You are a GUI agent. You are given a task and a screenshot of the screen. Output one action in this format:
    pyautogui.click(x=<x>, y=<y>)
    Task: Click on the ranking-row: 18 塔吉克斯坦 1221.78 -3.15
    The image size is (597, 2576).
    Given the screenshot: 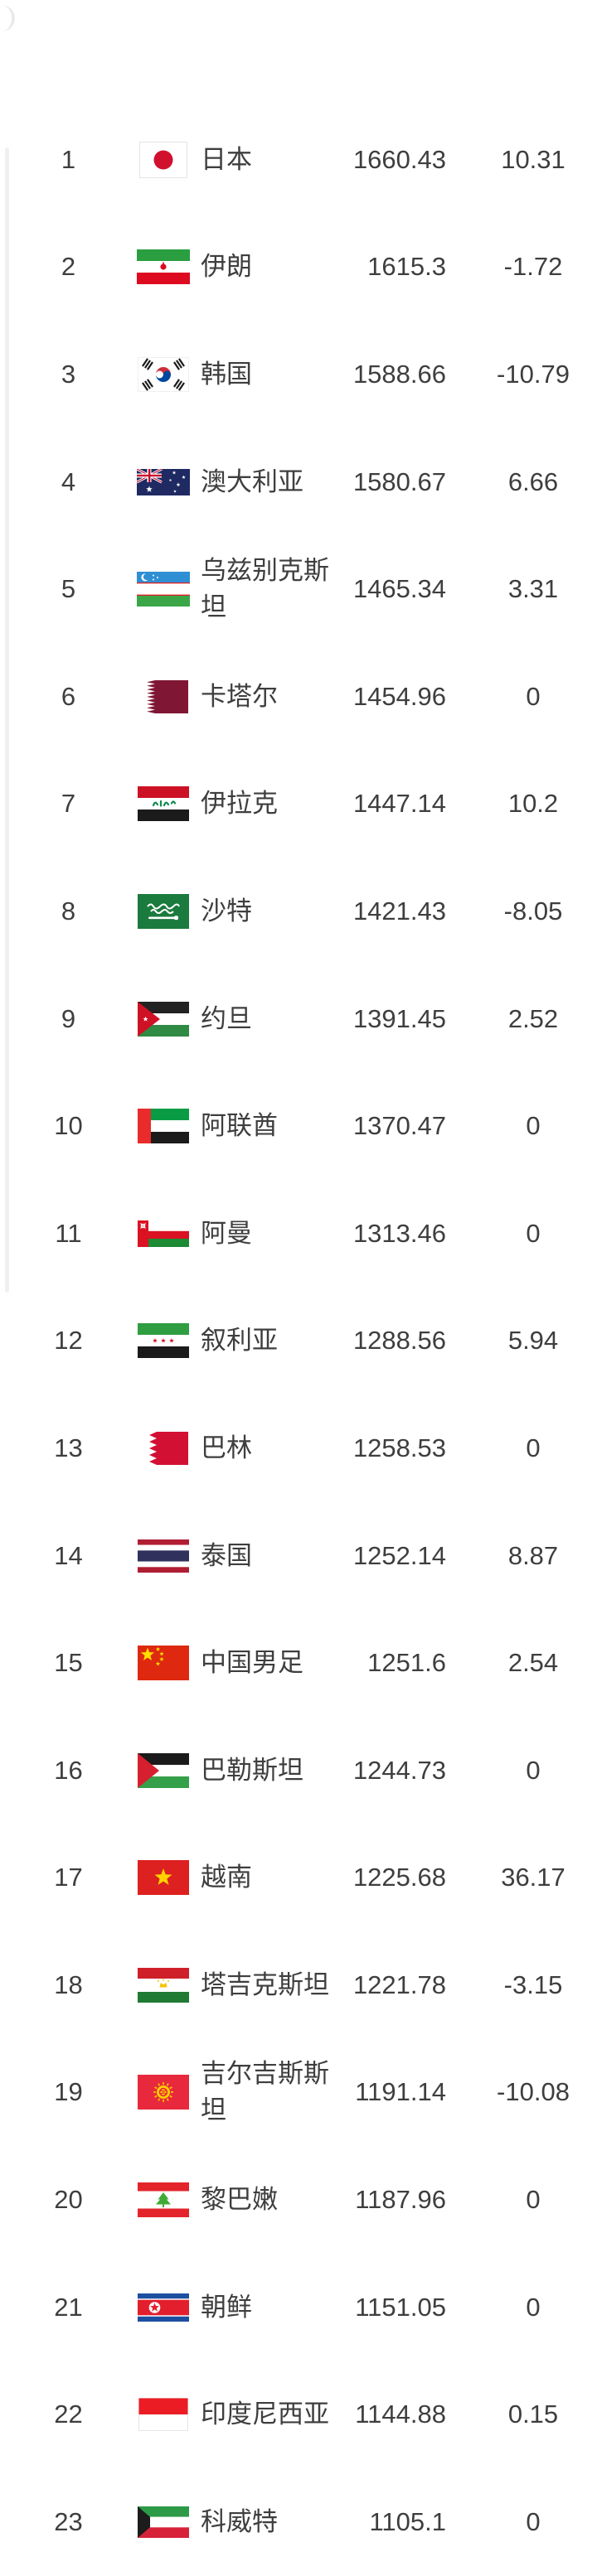 What is the action you would take?
    pyautogui.click(x=298, y=1985)
    